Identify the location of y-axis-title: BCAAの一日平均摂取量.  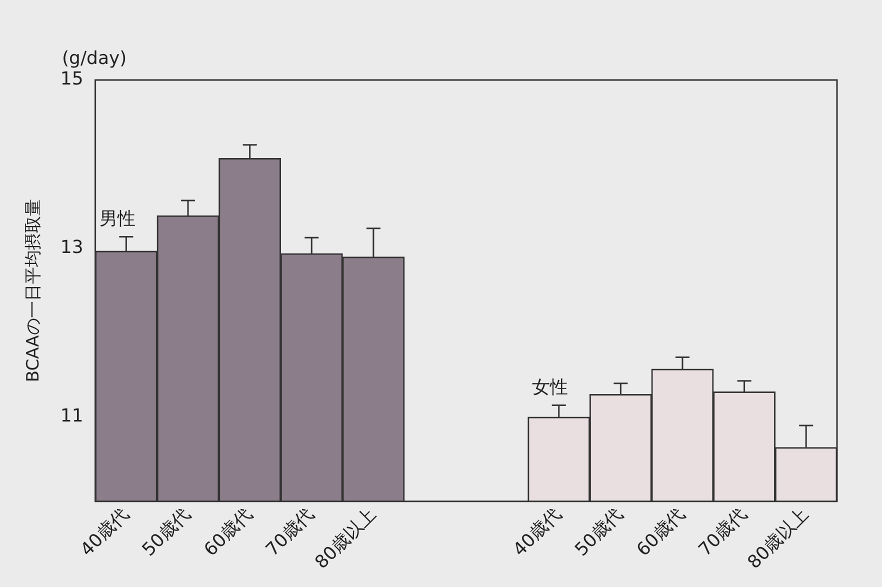
(34, 290).